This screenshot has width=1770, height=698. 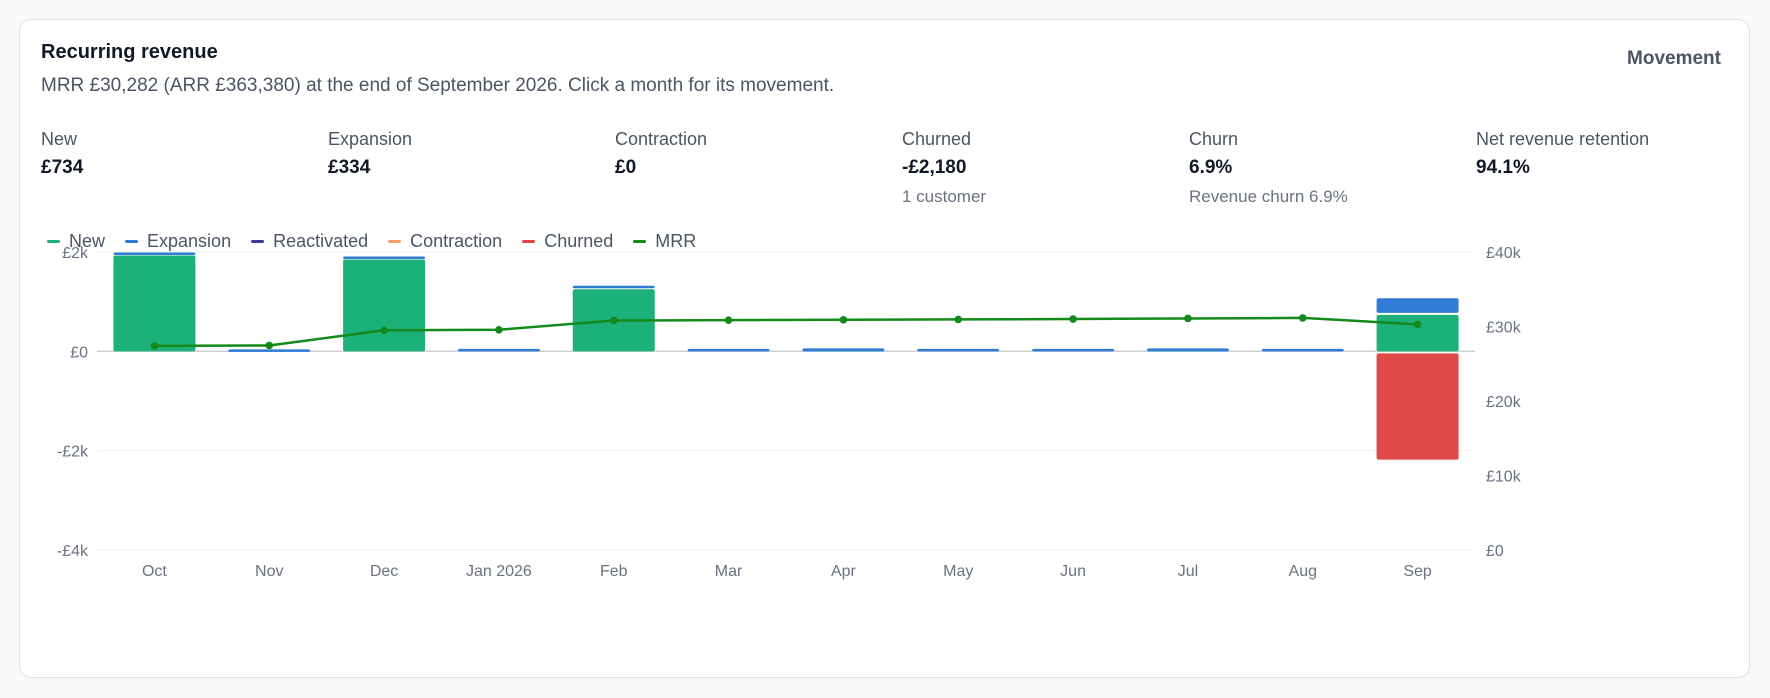 I want to click on bar-group-jul, so click(x=1187, y=350).